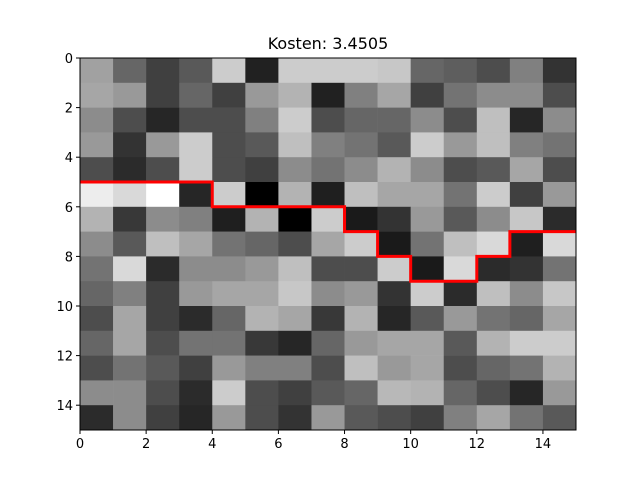 The image size is (640, 484). Describe the element at coordinates (69, 208) in the screenshot. I see `y-tick-label: 6` at that location.